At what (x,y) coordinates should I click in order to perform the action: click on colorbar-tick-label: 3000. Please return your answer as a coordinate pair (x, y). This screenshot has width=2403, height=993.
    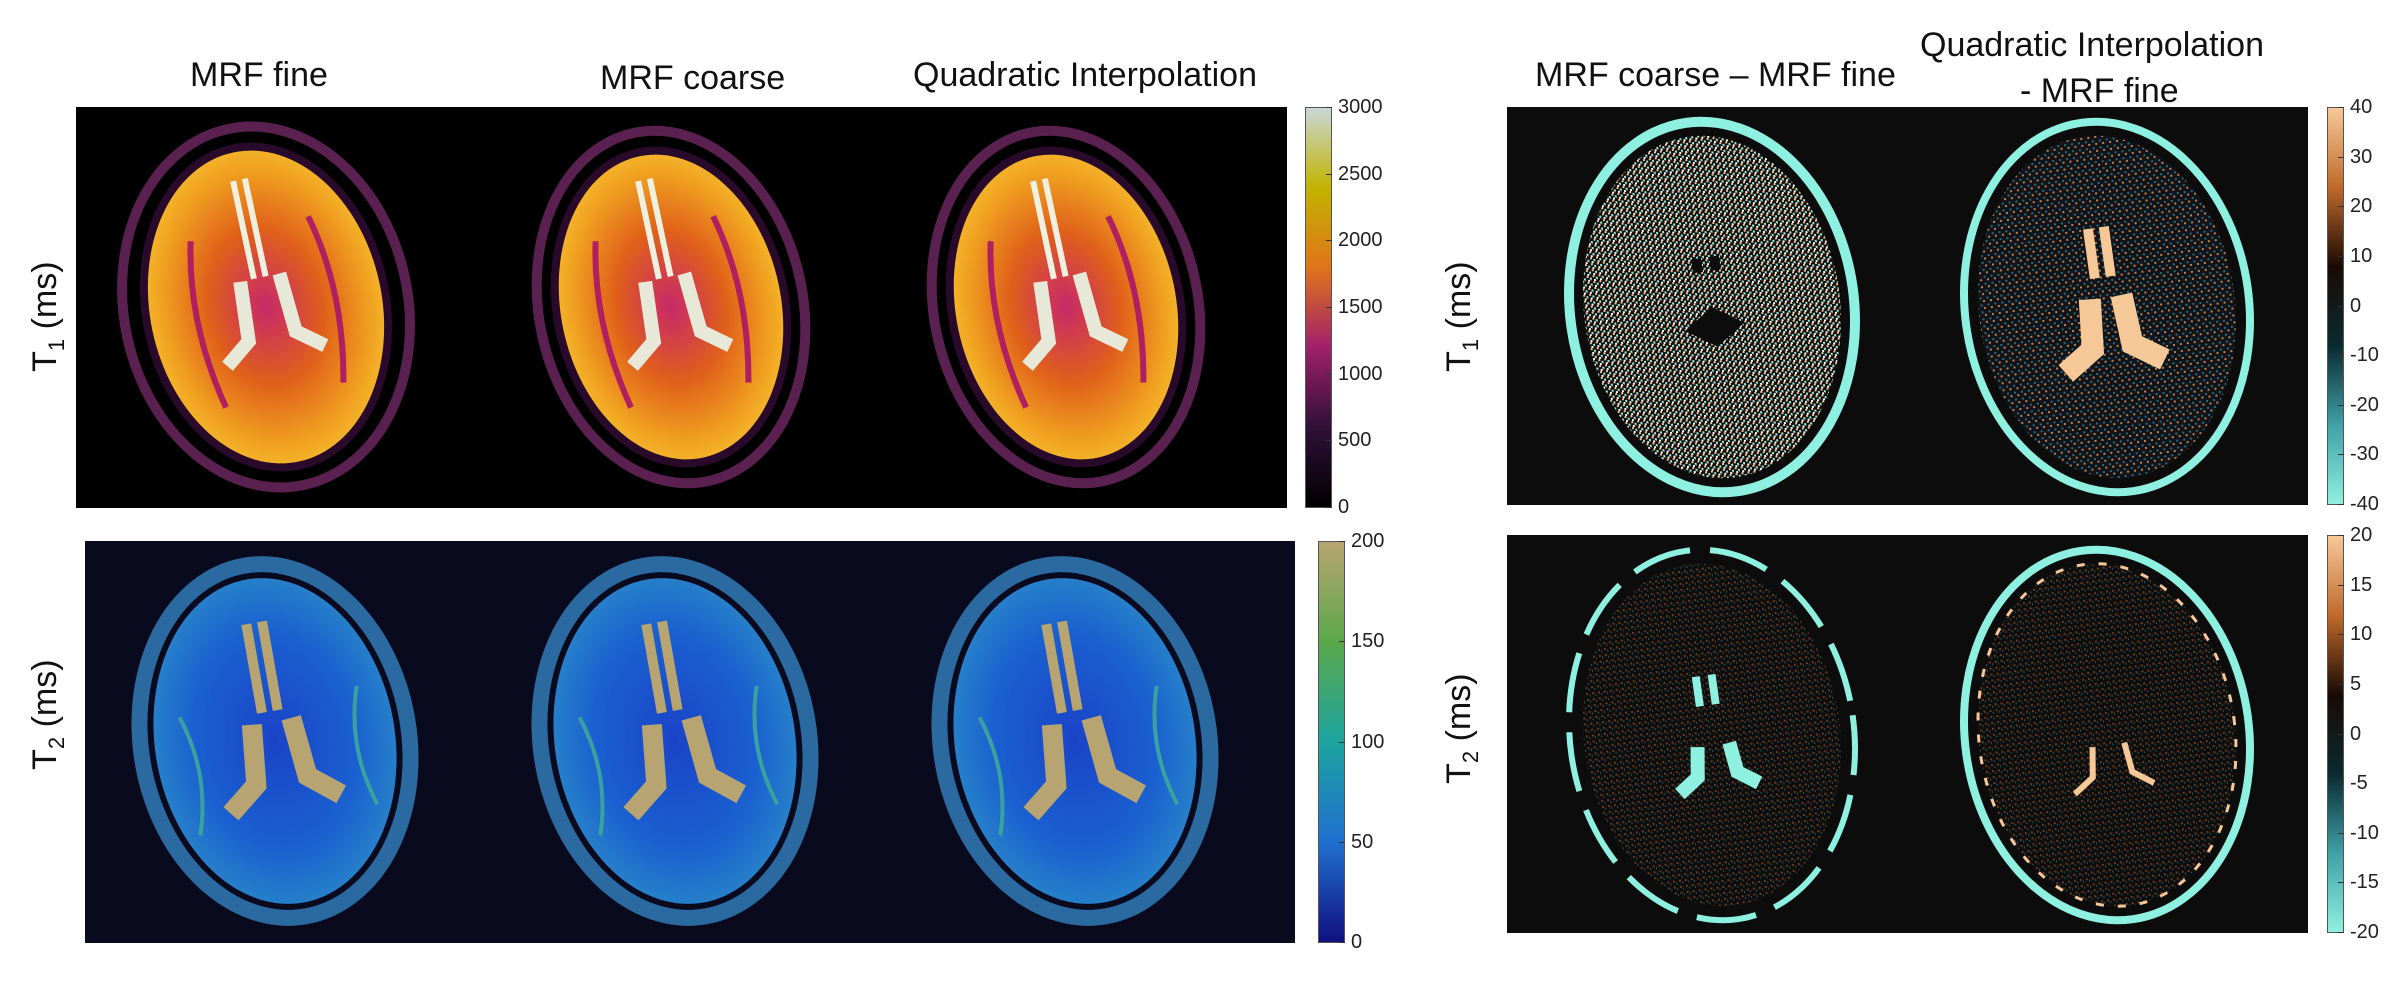
    Looking at the image, I should click on (1360, 107).